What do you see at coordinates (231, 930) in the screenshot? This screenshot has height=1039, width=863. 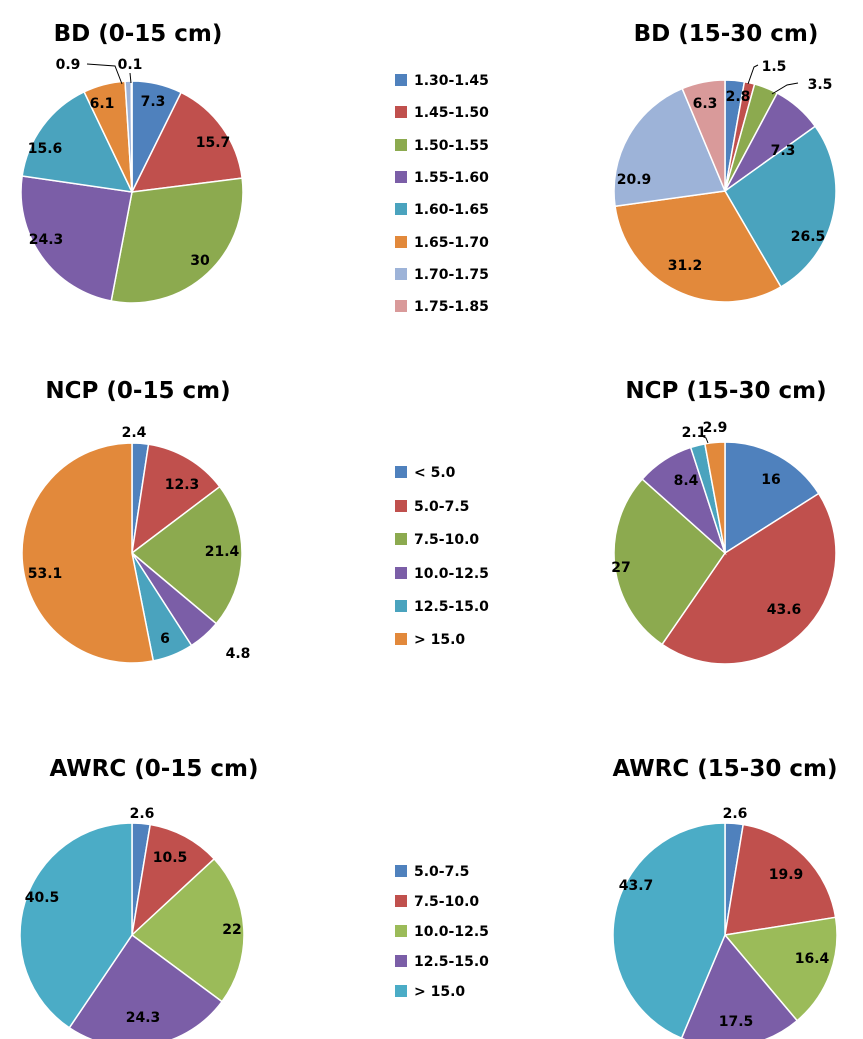 I see `slice-label: 22` at bounding box center [231, 930].